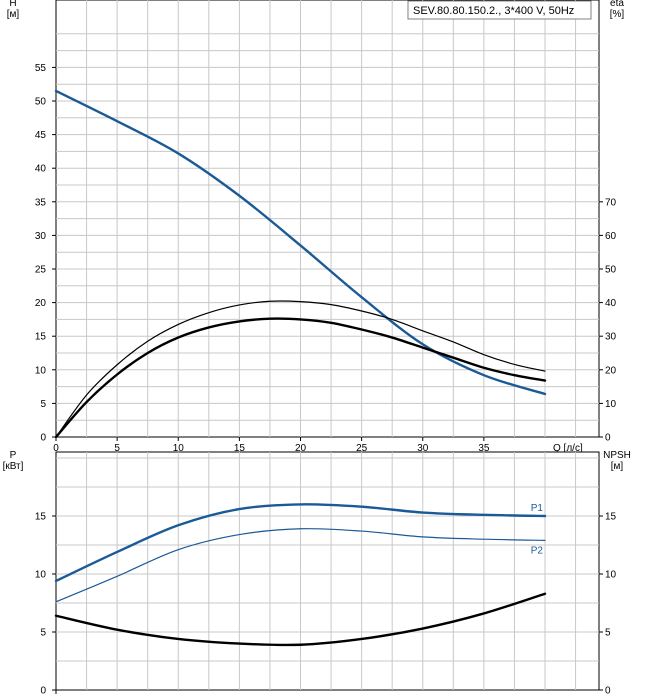  I want to click on legend-box: SEV.80.80.150.2., 3*400 V, 50Hz, so click(499, 10).